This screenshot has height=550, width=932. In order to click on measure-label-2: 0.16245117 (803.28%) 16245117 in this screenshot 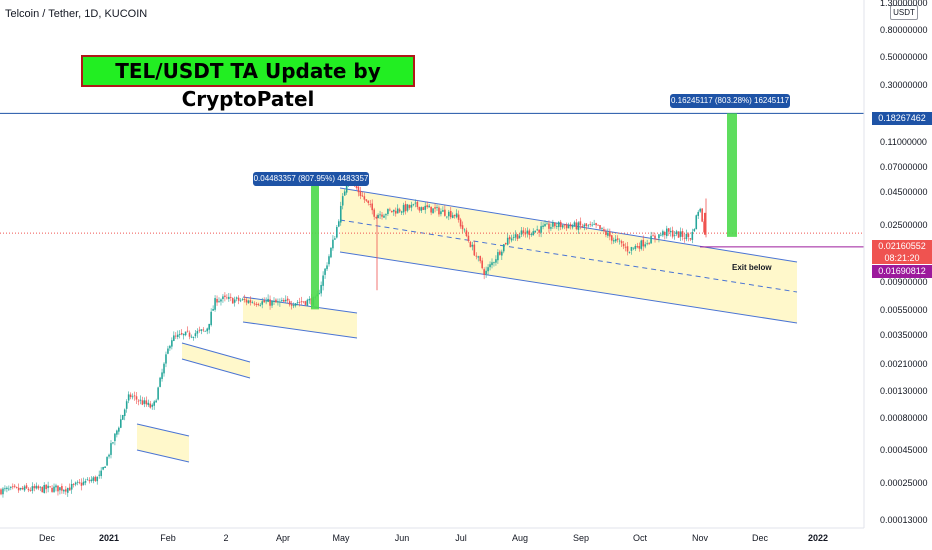, I will do `click(730, 101)`.